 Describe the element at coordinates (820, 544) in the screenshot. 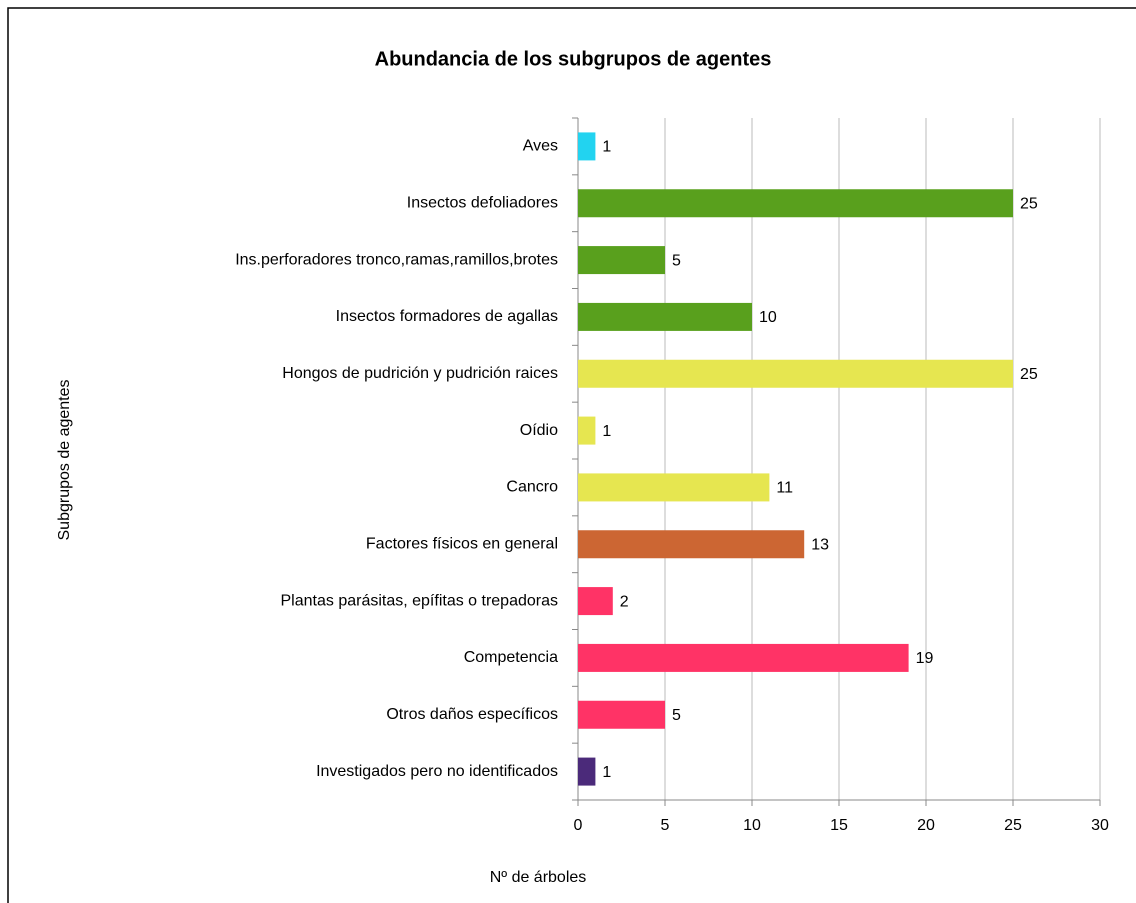

I see `value-label: 13` at that location.